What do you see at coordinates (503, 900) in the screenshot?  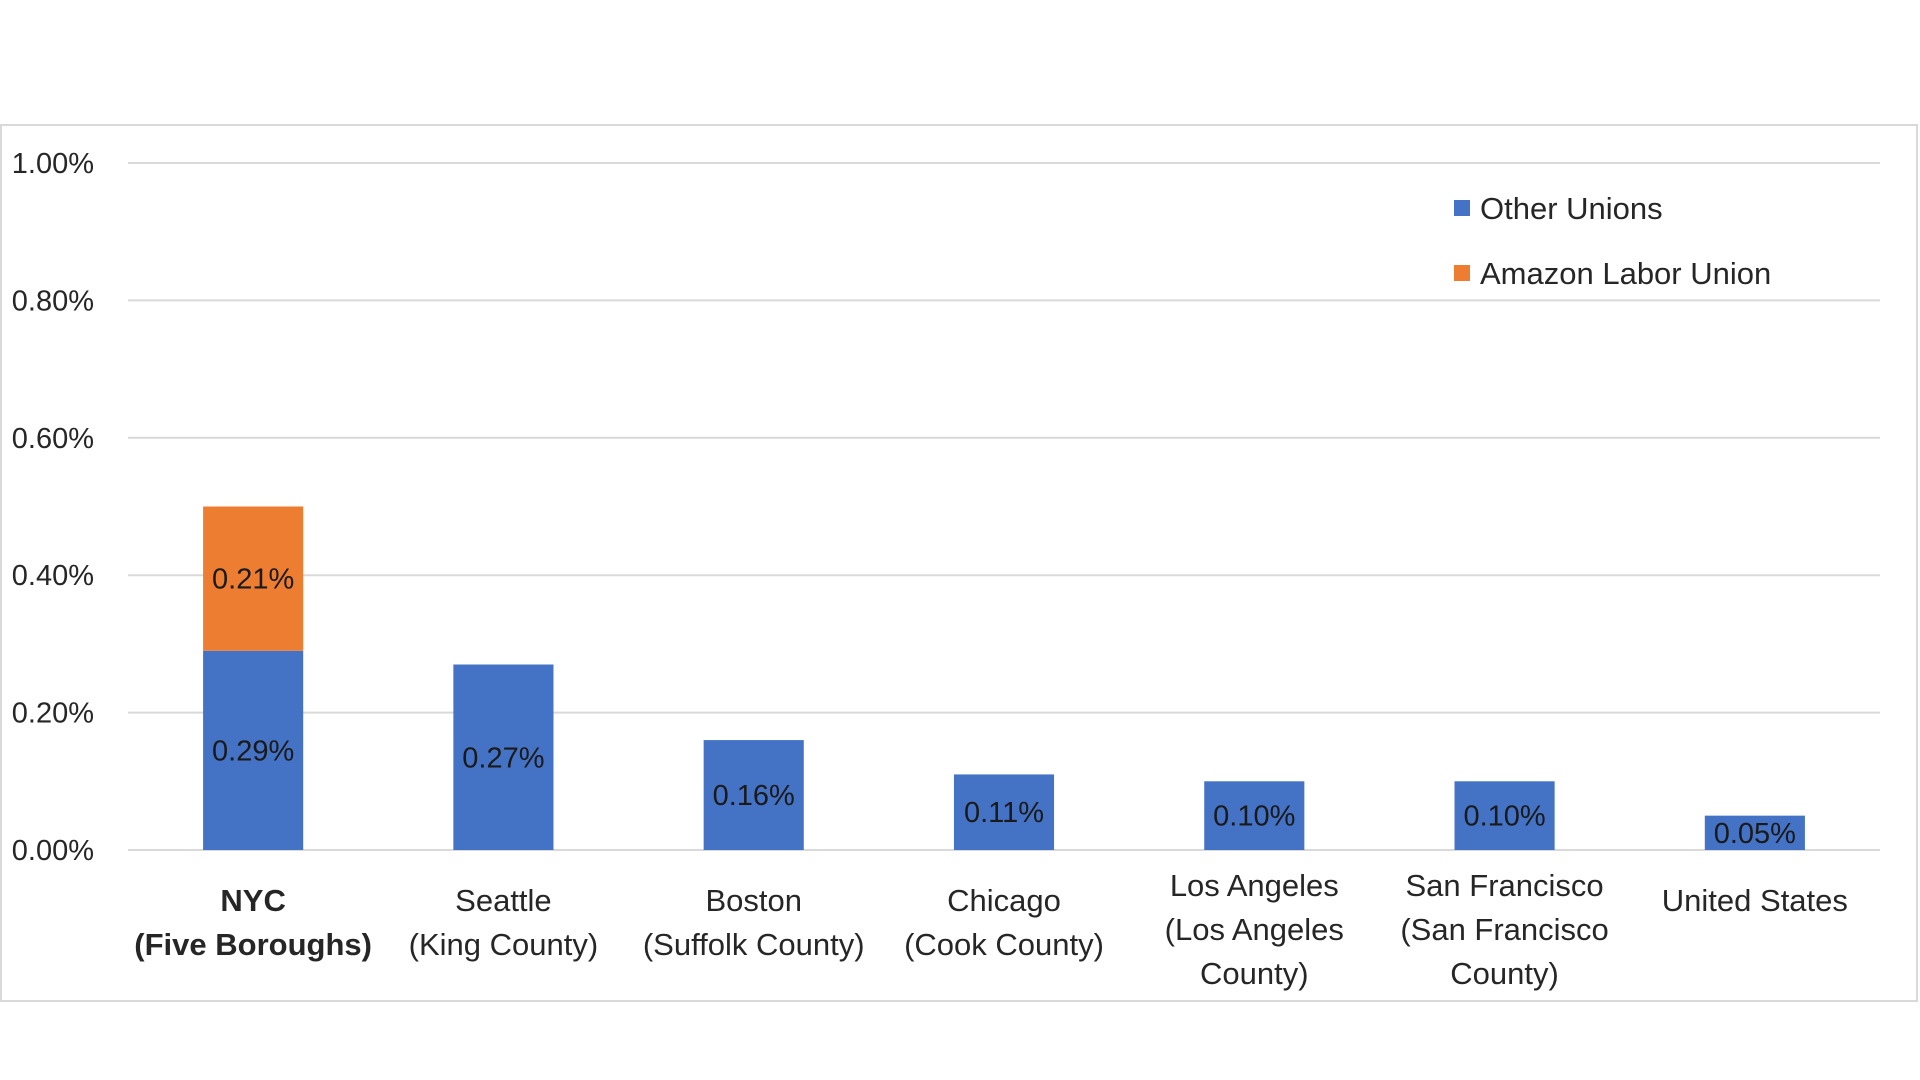 I see `category-label: Seattle` at bounding box center [503, 900].